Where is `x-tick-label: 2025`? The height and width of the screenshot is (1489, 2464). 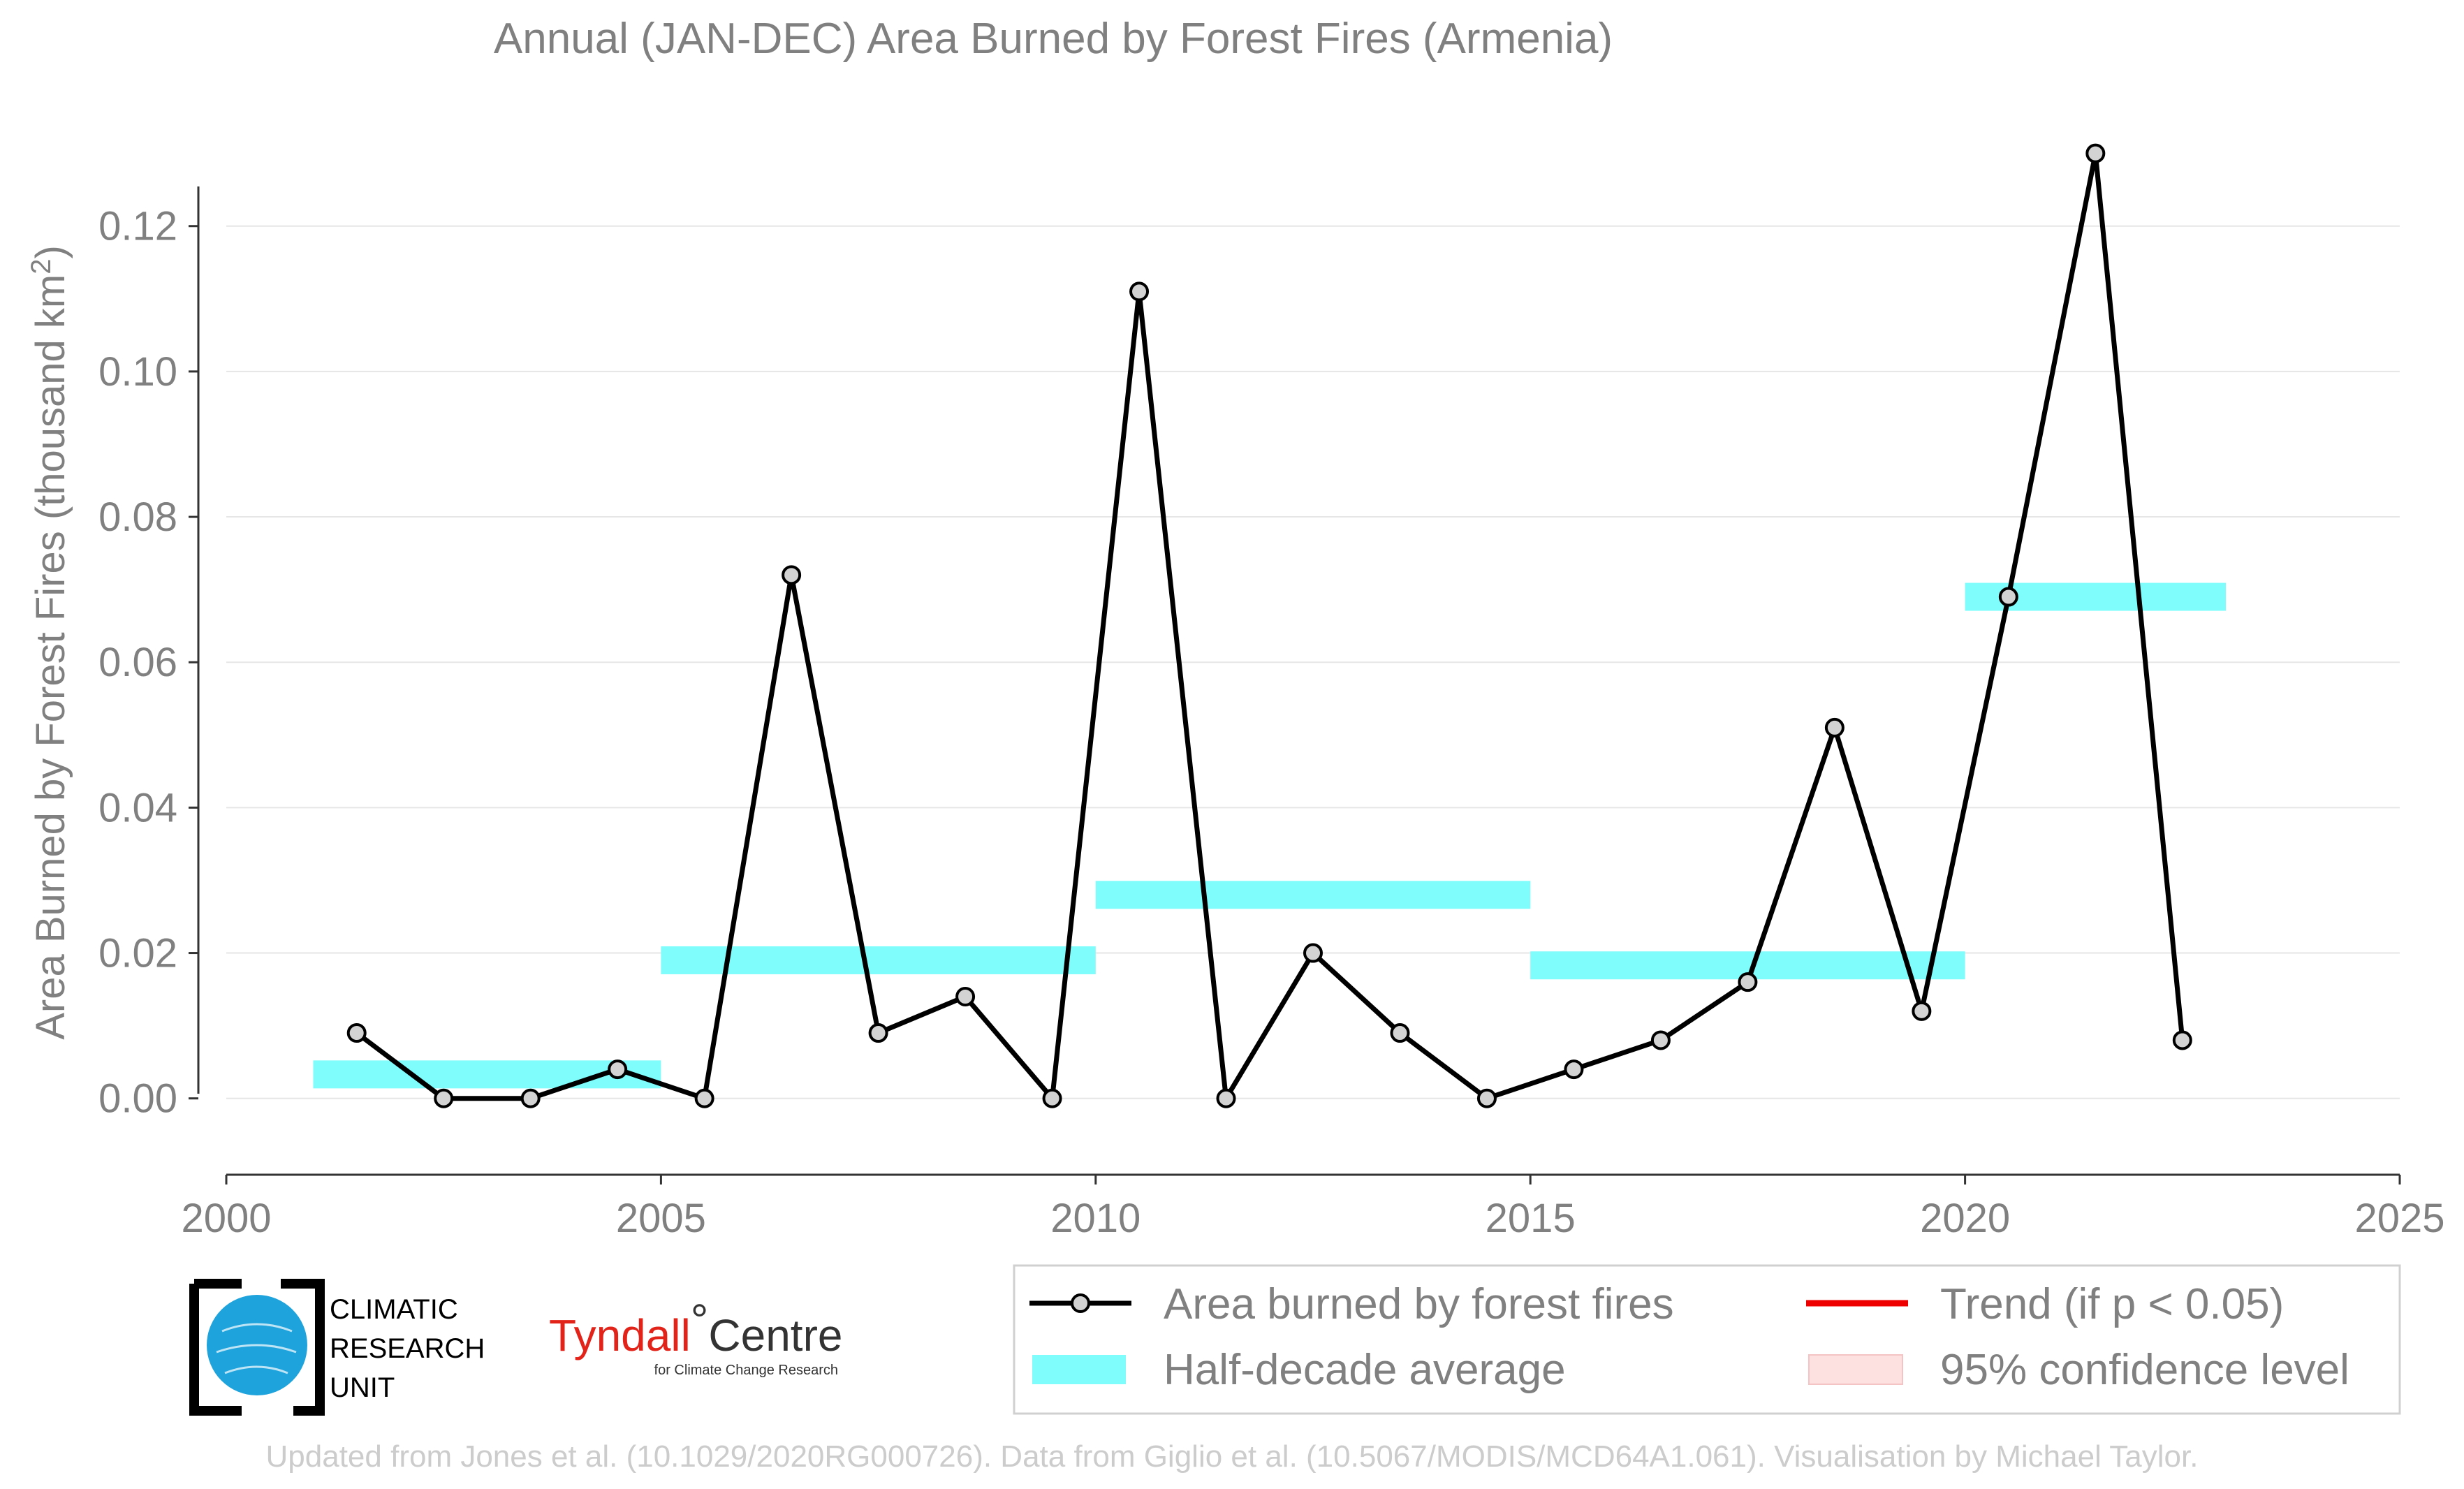
x-tick-label: 2025 is located at coordinates (2399, 1219).